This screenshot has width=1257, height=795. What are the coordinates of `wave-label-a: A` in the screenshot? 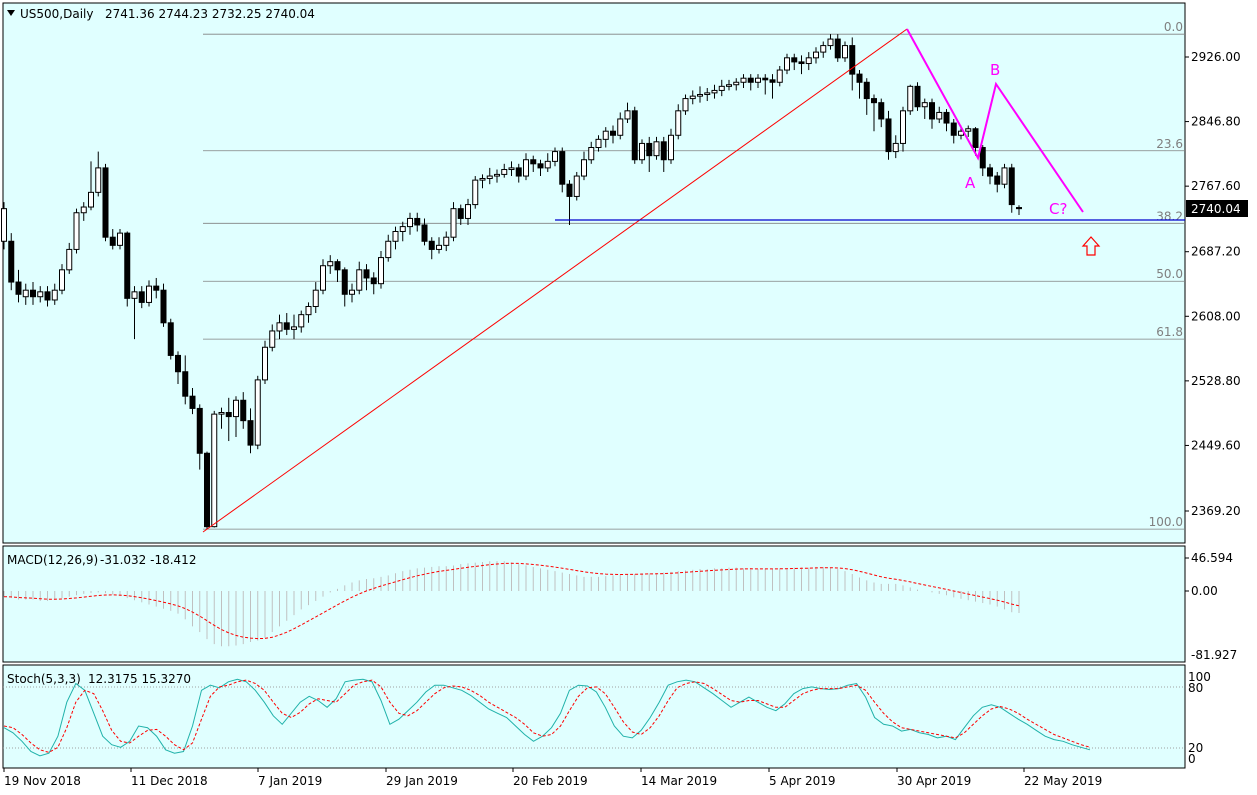 It's located at (970, 183).